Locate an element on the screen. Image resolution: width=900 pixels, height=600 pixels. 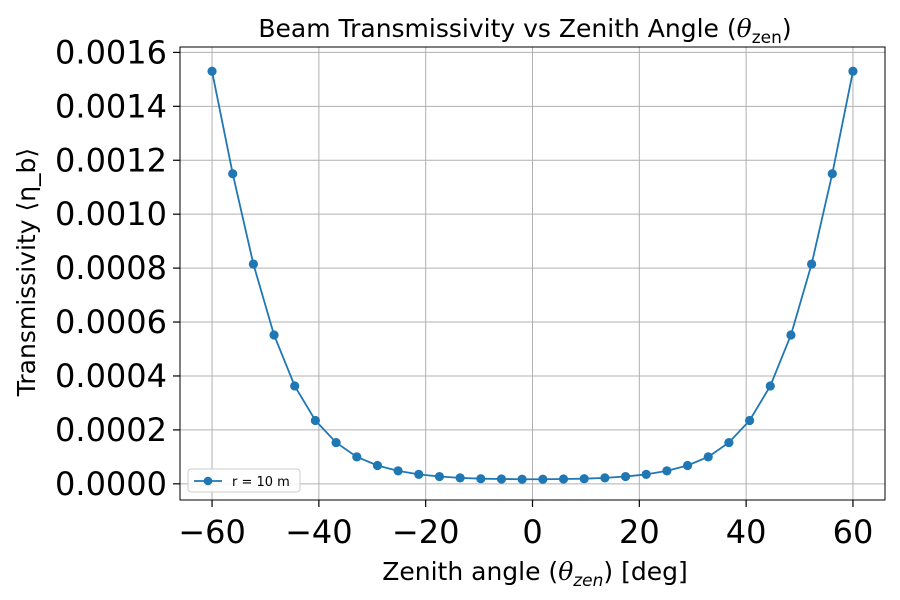
legend-label: r = 10 m is located at coordinates (261, 482).